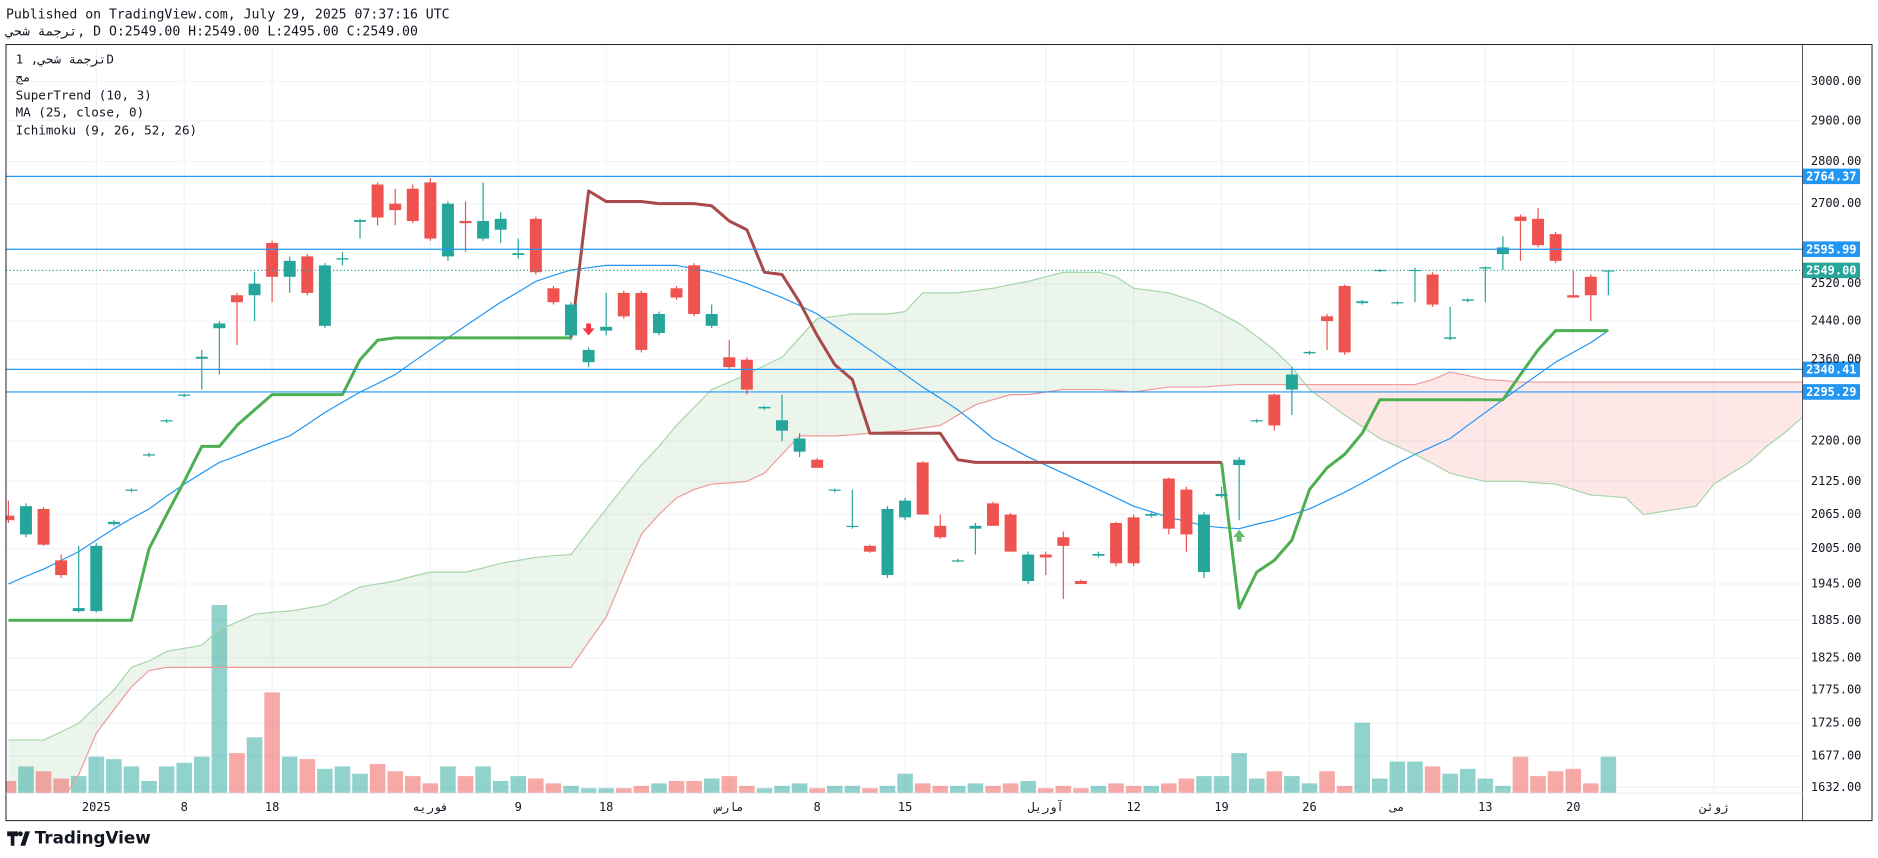  What do you see at coordinates (1831, 270) in the screenshot?
I see `price-tag-label: 2549.00` at bounding box center [1831, 270].